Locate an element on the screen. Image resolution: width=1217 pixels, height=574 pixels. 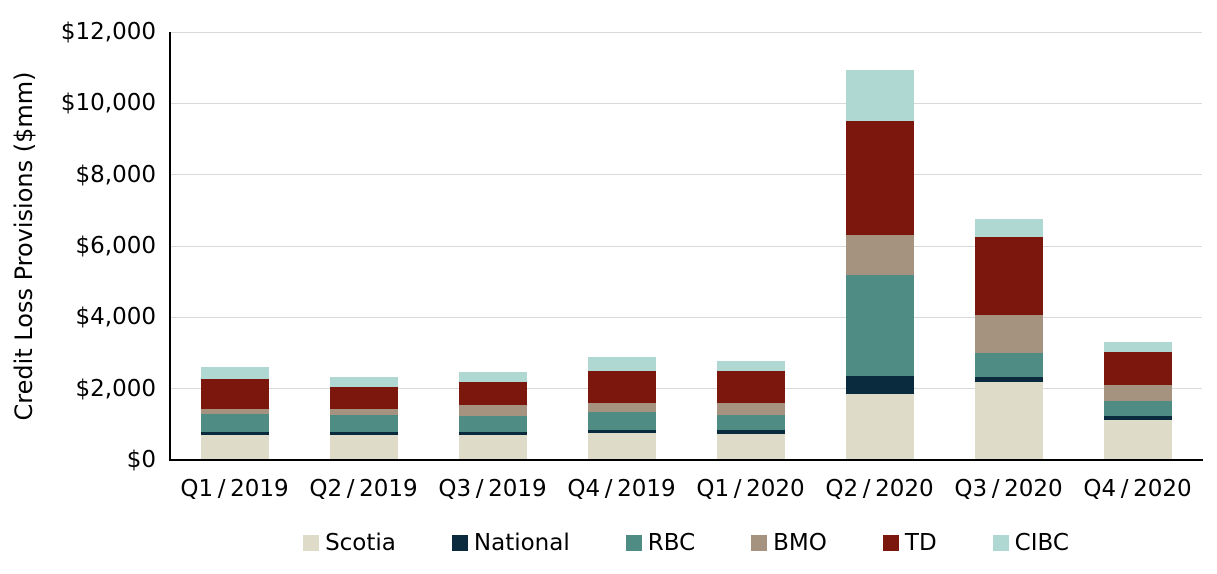
legend-item-scotia: Scotia is located at coordinates (349, 543).